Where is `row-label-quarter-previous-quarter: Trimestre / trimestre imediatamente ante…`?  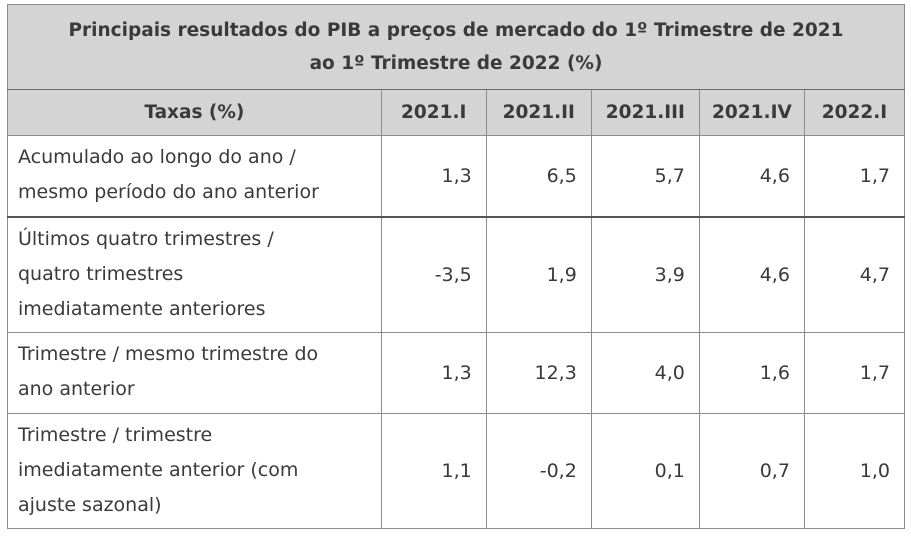 row-label-quarter-previous-quarter: Trimestre / trimestre imediatamente ante… is located at coordinates (194, 471).